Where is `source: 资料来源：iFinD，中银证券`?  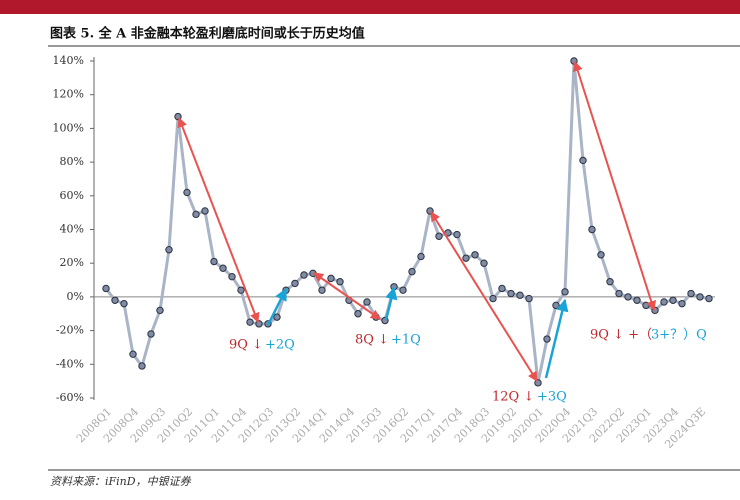 source: 资料来源：iFinD，中银证券 is located at coordinates (121, 481).